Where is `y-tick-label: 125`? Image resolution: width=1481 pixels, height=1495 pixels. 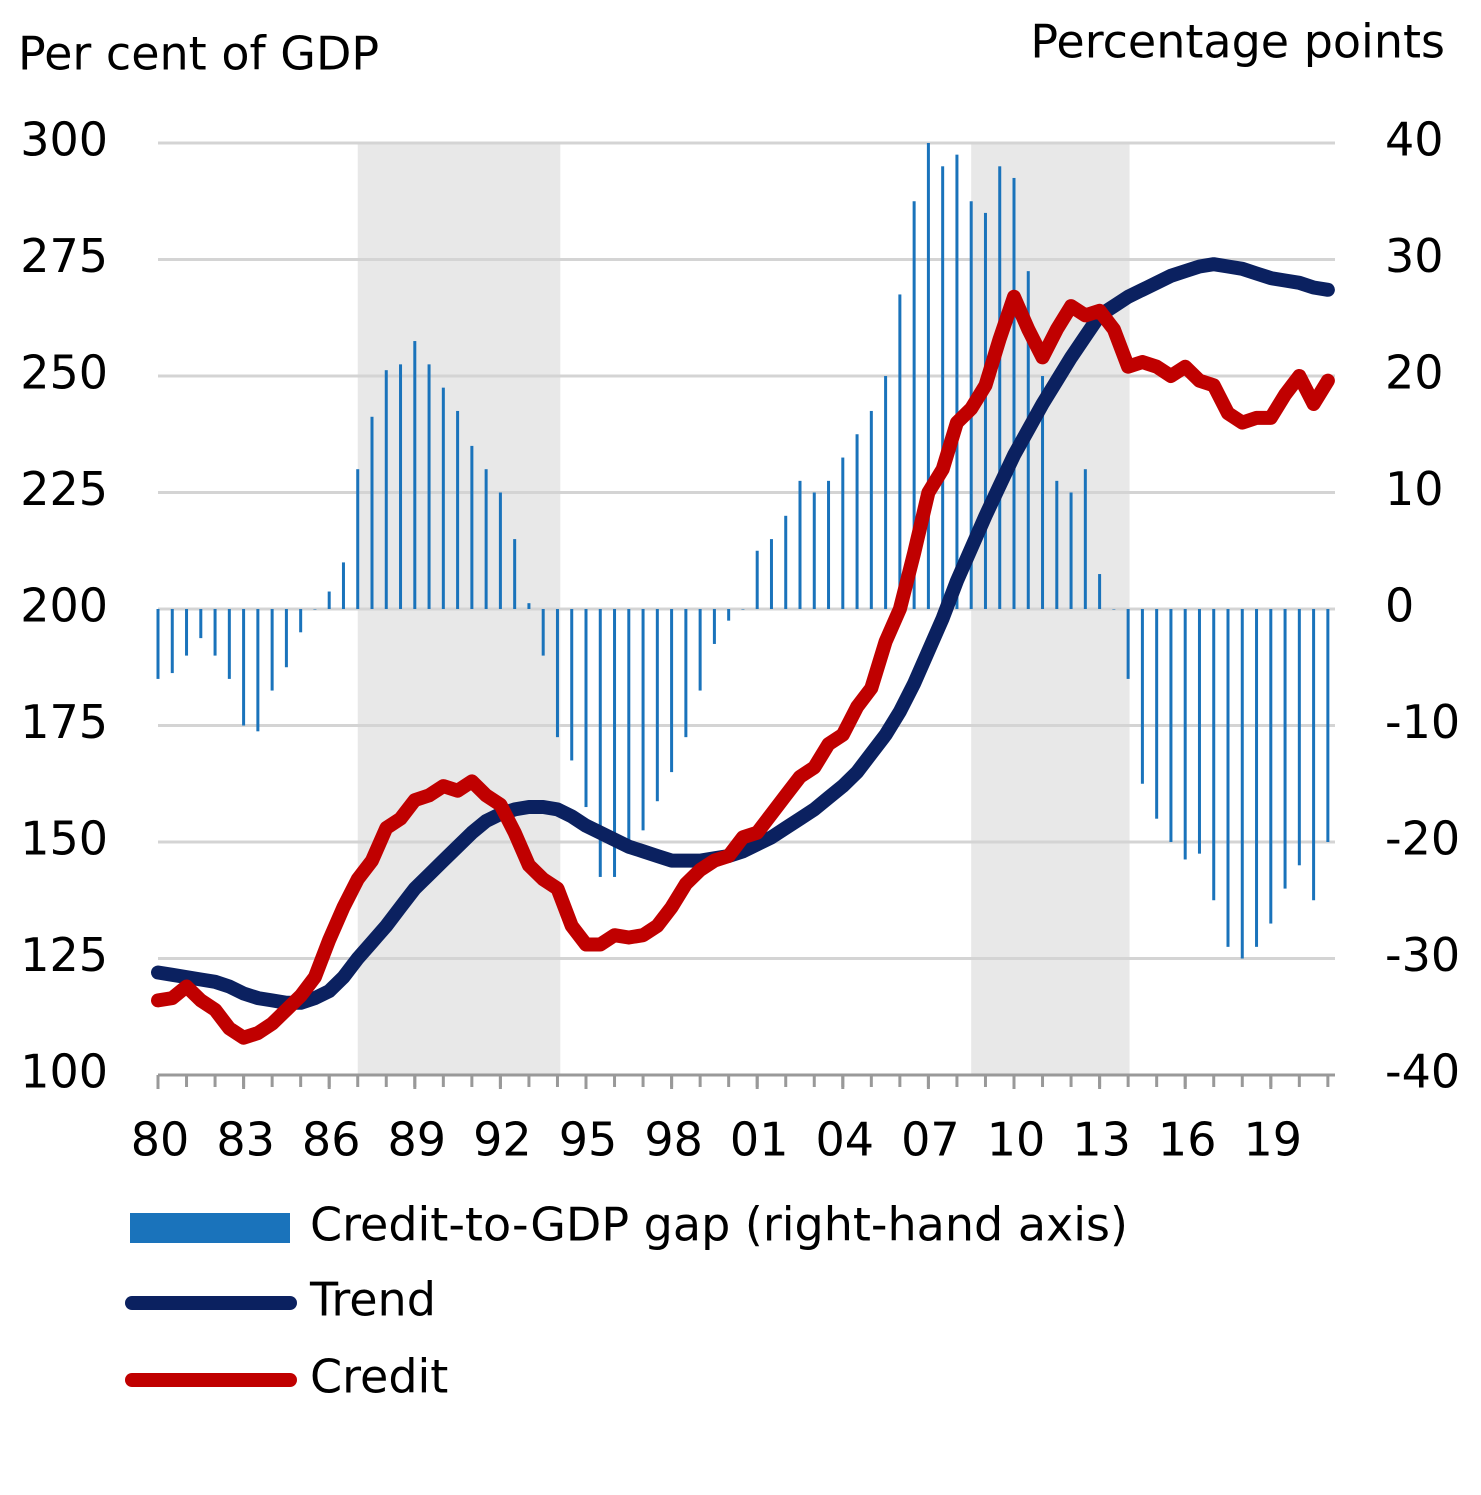 y-tick-label: 125 is located at coordinates (64, 955).